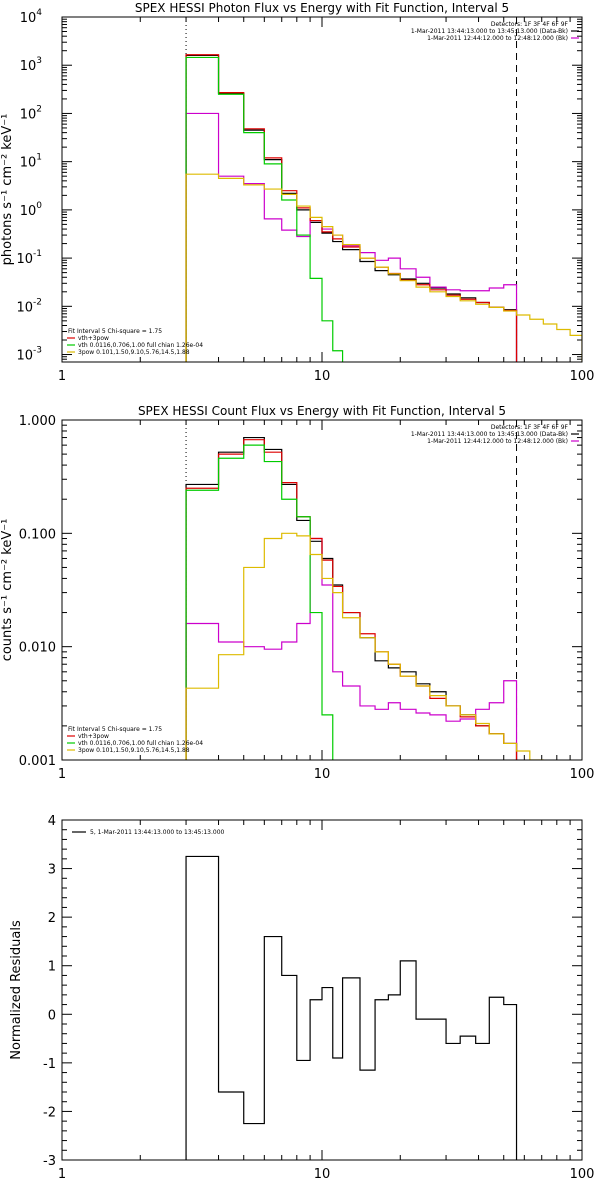  What do you see at coordinates (52, 918) in the screenshot?
I see `y-tick-label: 2` at bounding box center [52, 918].